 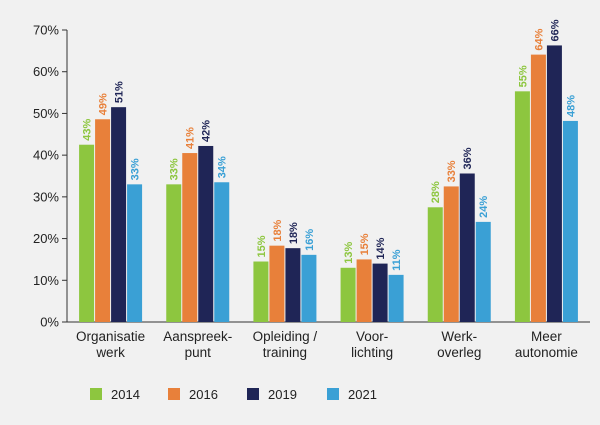 I want to click on data-label: 48%, so click(x=571, y=106).